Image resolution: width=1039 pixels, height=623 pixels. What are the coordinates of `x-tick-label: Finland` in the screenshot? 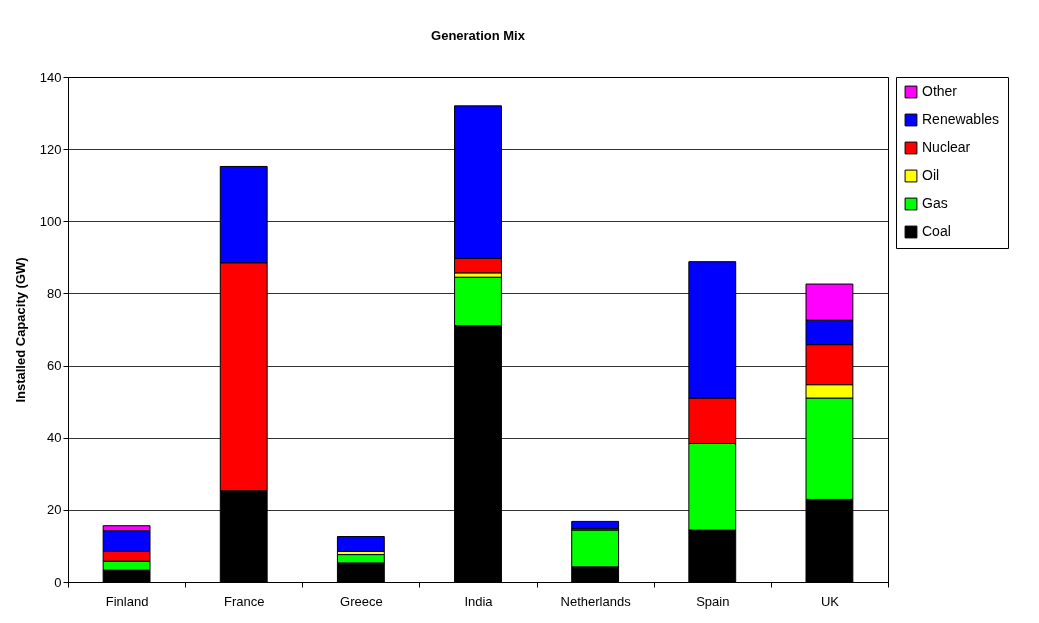 It's located at (127, 601).